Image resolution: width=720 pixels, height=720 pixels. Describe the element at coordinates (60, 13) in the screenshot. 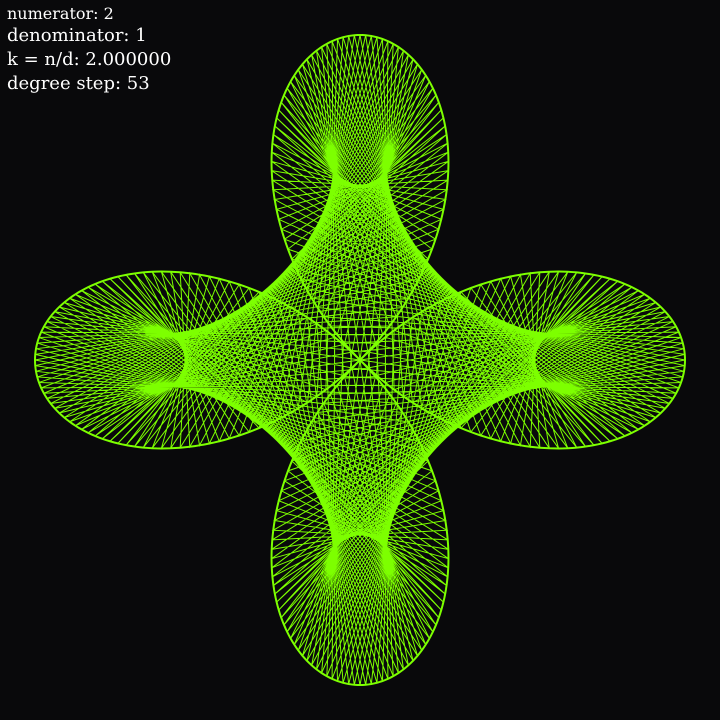

I see `numerator-label: numerator: 2` at that location.